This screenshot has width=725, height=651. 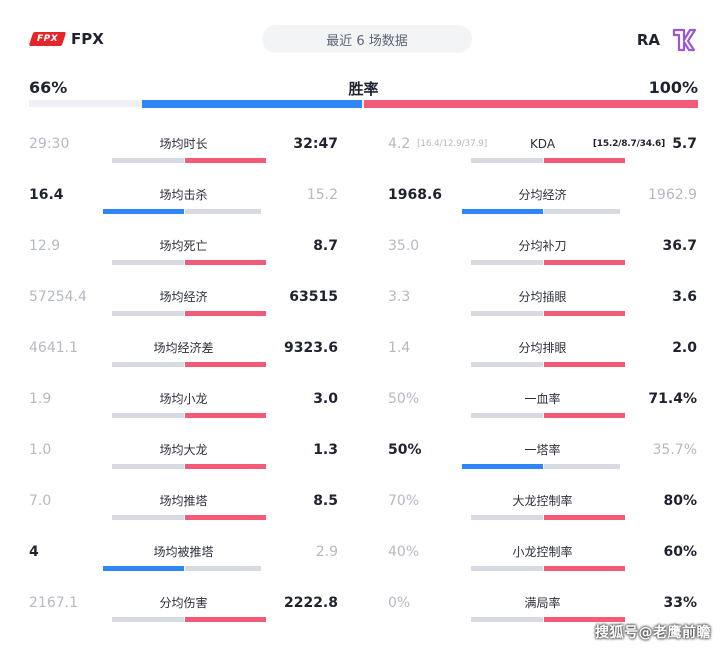 I want to click on stat-label-text: 分均插眼, so click(x=542, y=297).